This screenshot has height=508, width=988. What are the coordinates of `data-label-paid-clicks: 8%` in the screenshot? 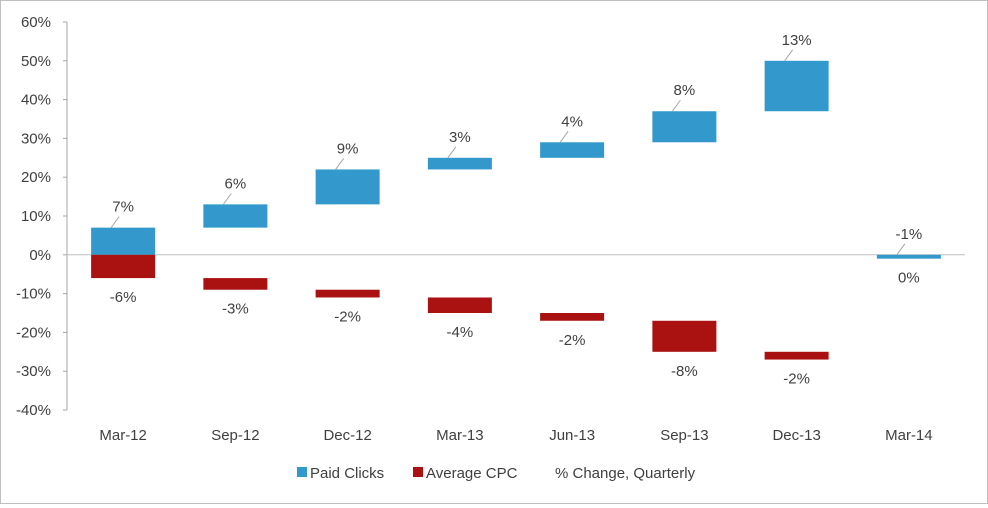 It's located at (685, 90).